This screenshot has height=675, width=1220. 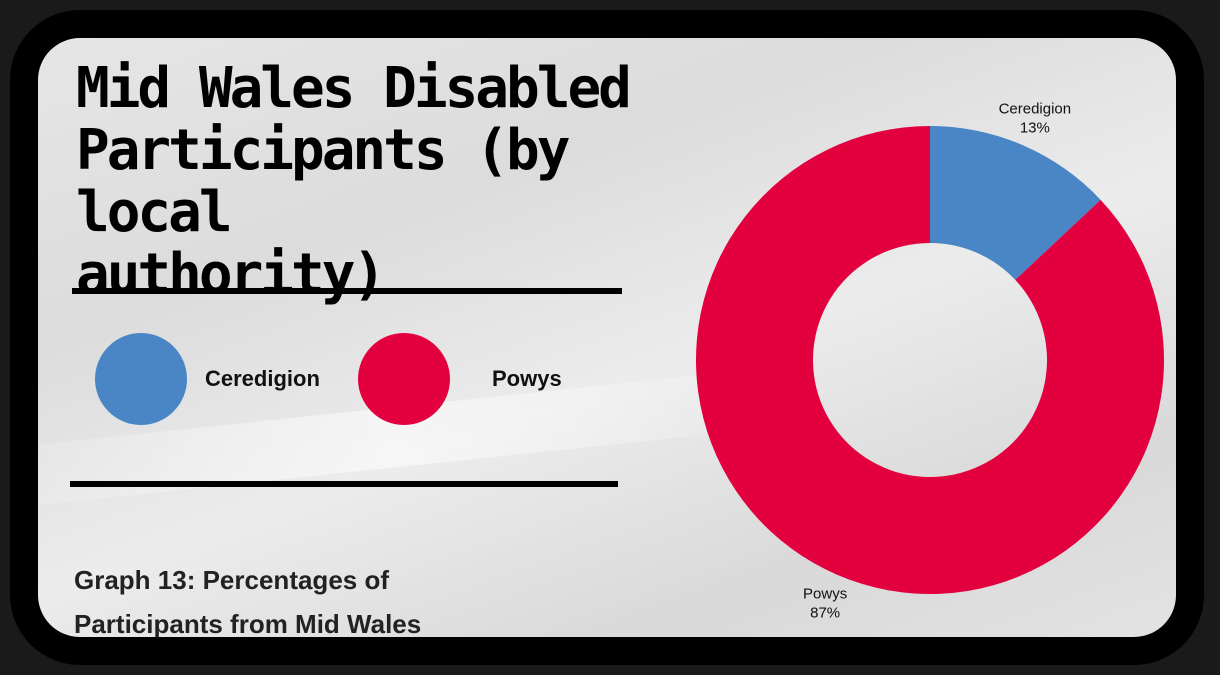 What do you see at coordinates (231, 580) in the screenshot?
I see `caption-line-1: Graph 13: Percentages of` at bounding box center [231, 580].